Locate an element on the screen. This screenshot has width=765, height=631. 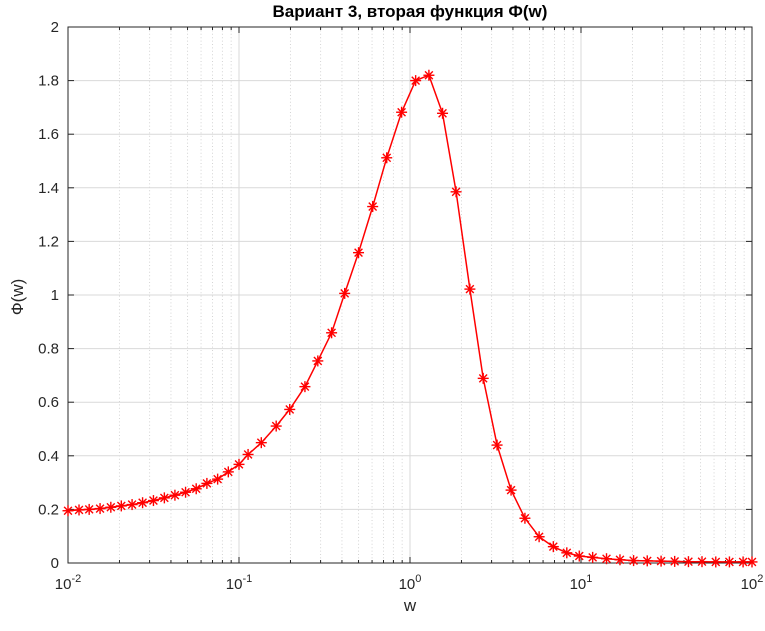
y-tick-label: 0.4 is located at coordinates (48, 456).